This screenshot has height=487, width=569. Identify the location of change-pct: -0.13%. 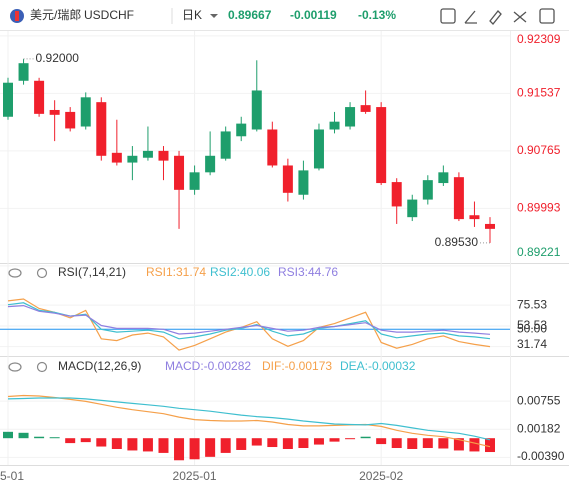
(377, 15).